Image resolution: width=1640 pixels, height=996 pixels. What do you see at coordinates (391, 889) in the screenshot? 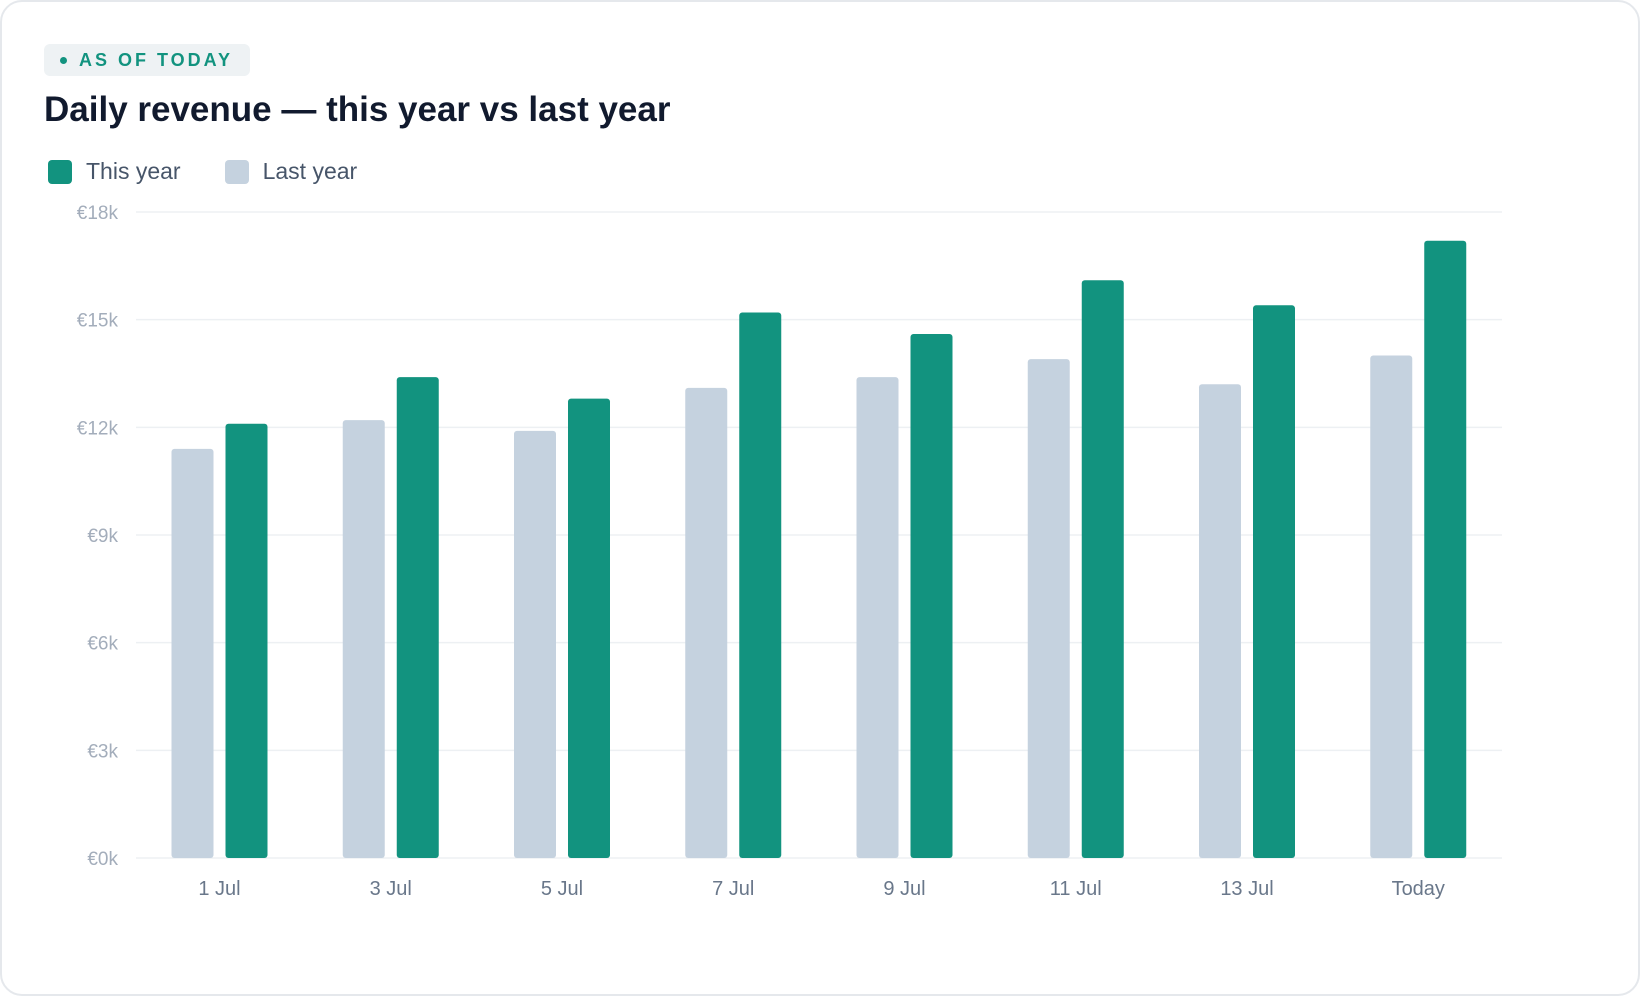
I see `x-tick-label: 3 Jul` at bounding box center [391, 889].